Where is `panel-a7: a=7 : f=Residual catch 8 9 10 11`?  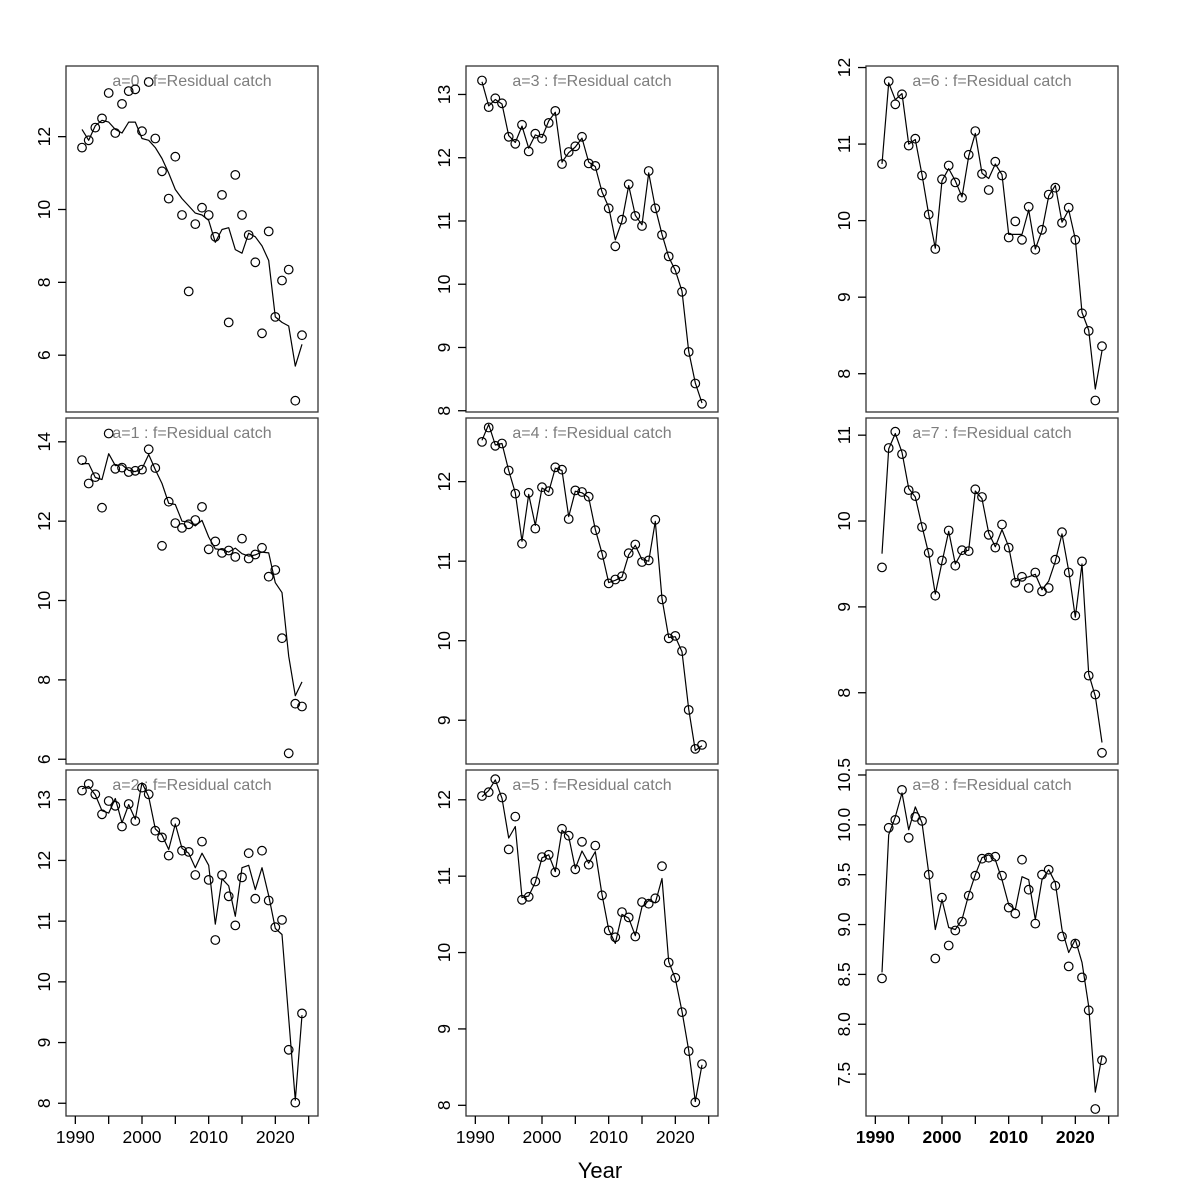 panel-a7: a=7 : f=Residual catch 8 9 10 11 is located at coordinates (976, 591).